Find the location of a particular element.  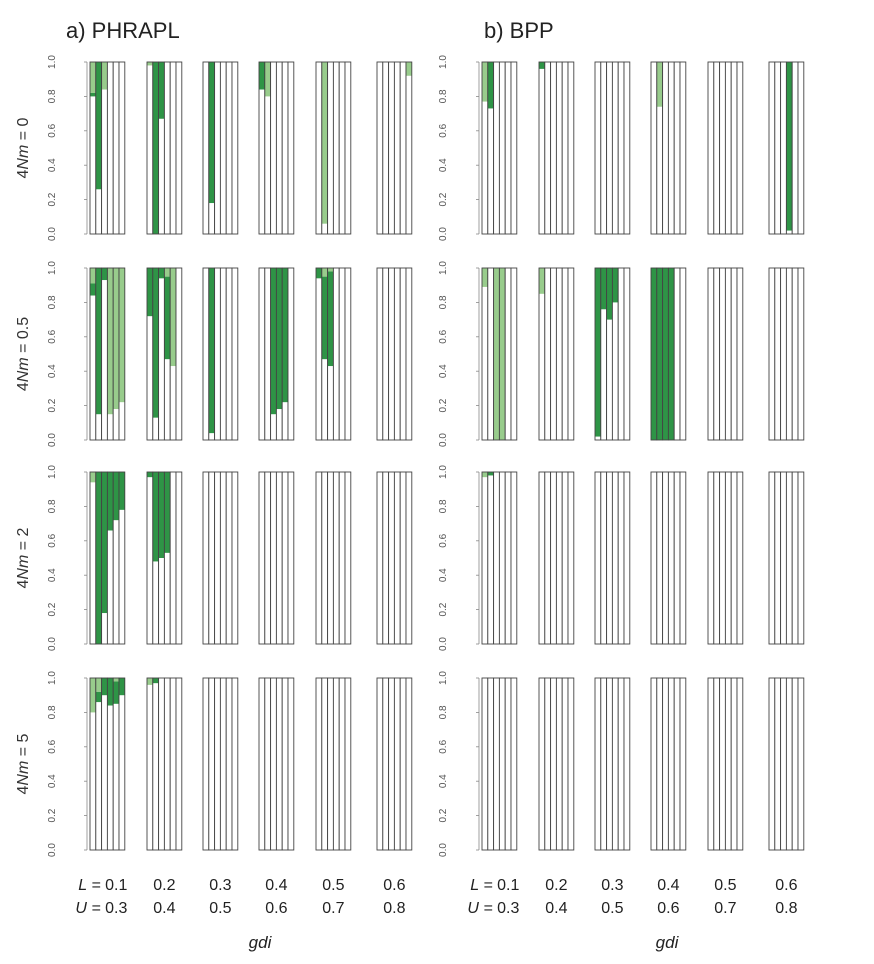

row-label: 4Nm = 0 is located at coordinates (23, 147).